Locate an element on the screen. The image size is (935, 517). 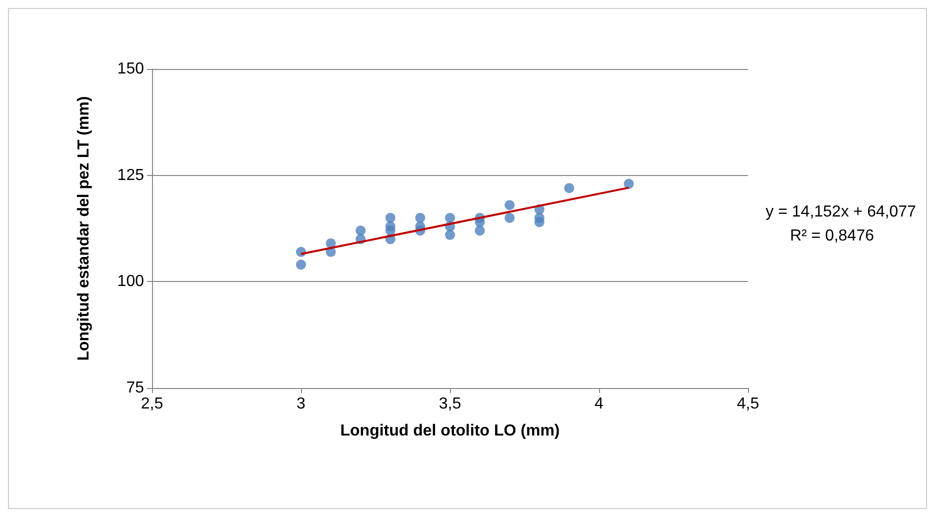
x-tick-label: 2,5 is located at coordinates (152, 404).